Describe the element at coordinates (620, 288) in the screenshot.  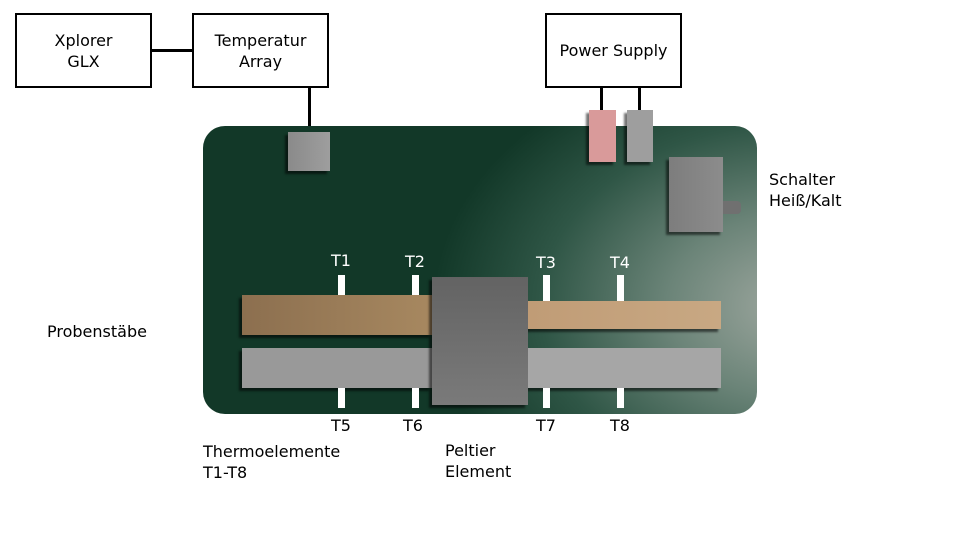
I see `thermocouple-t4` at that location.